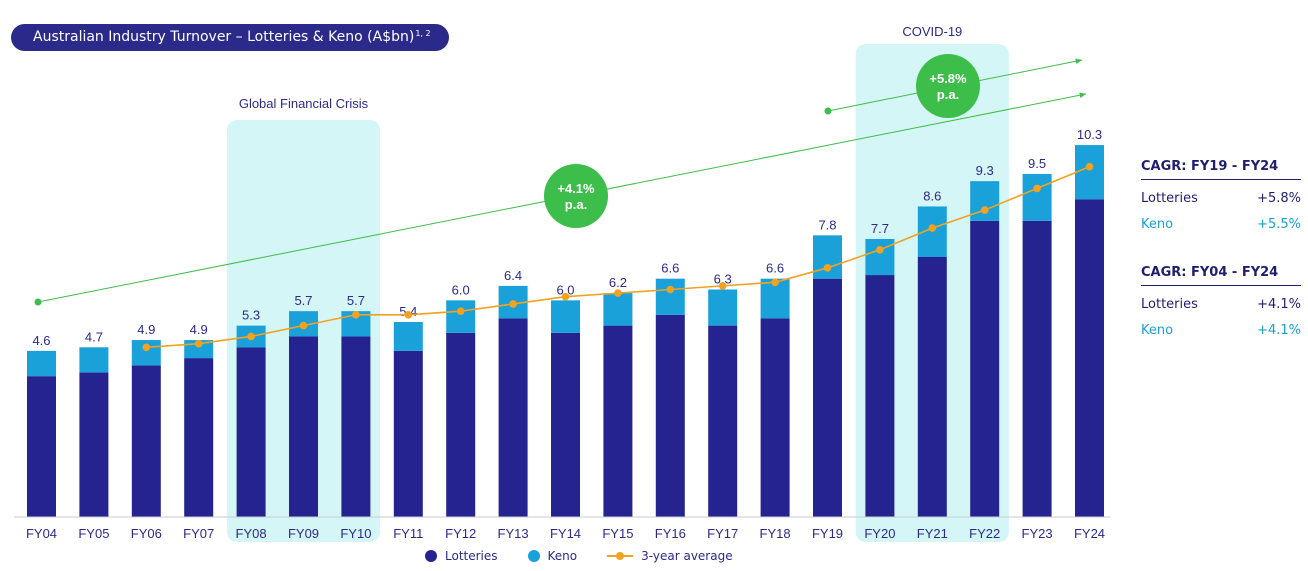  I want to click on chart-title-footnote: 1, 2, so click(423, 33).